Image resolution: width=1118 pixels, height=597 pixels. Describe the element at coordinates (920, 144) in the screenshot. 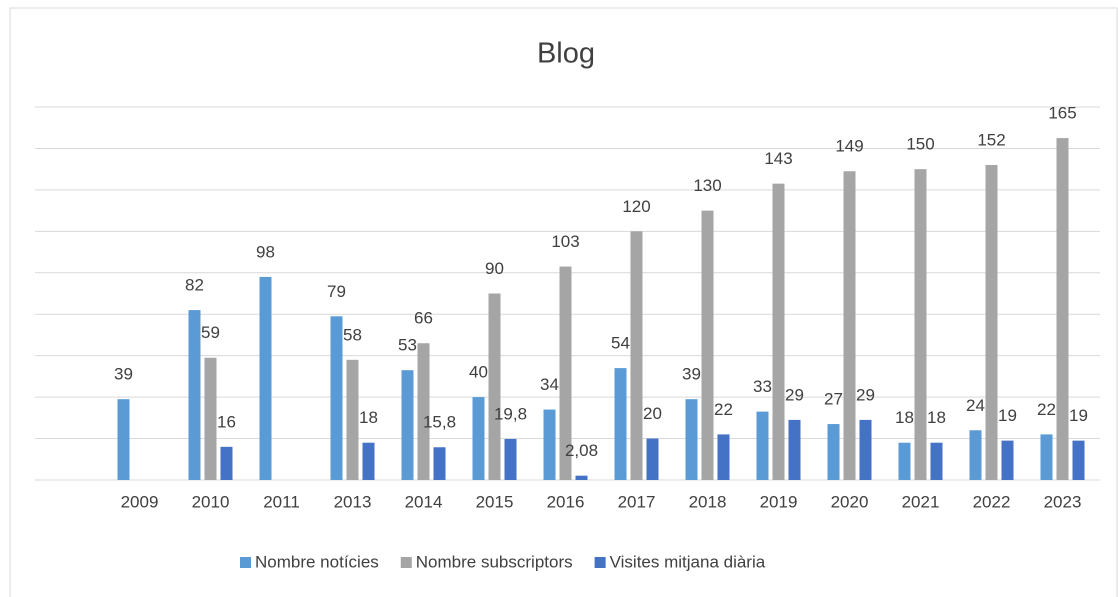

I see `data-label: 150` at that location.